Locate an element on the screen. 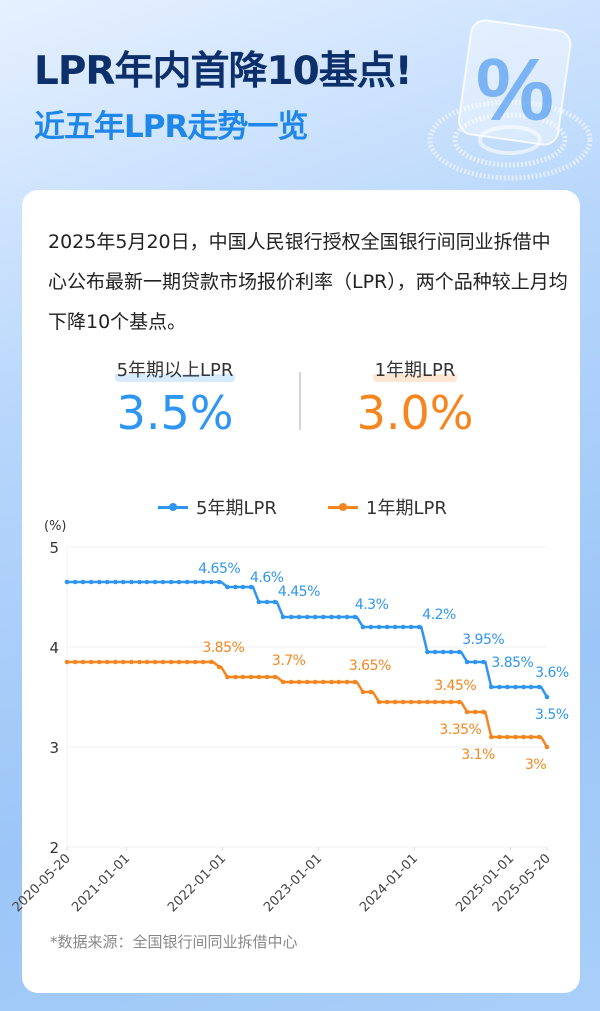  stat-5y: 5年期以上LPR 3.5% is located at coordinates (175, 396).